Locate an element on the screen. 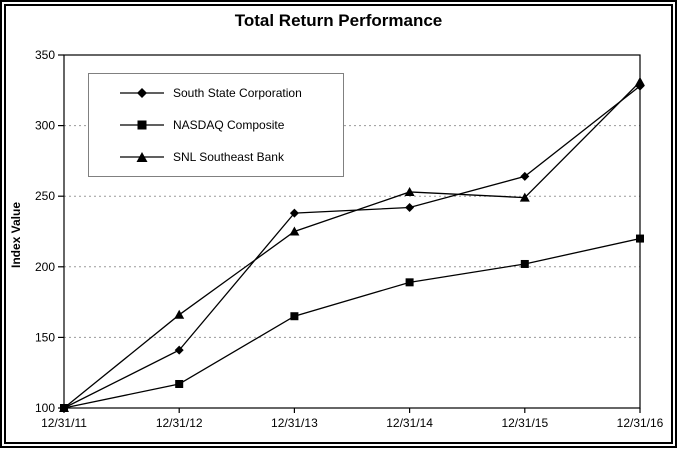 This screenshot has width=677, height=455. triangle-marker-icon is located at coordinates (142, 157).